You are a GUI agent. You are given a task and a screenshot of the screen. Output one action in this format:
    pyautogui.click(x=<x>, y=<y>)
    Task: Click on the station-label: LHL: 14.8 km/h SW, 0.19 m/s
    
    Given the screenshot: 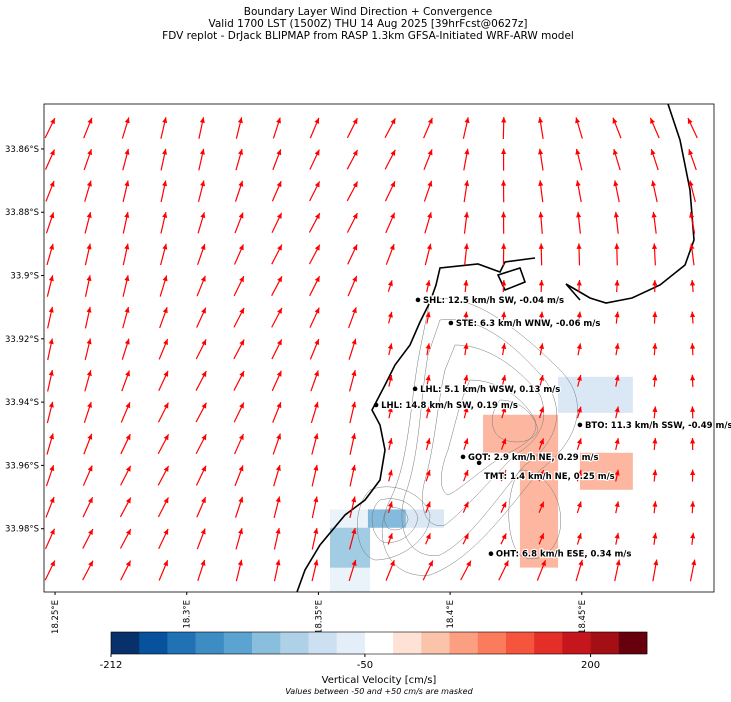 What is the action you would take?
    pyautogui.click(x=449, y=406)
    